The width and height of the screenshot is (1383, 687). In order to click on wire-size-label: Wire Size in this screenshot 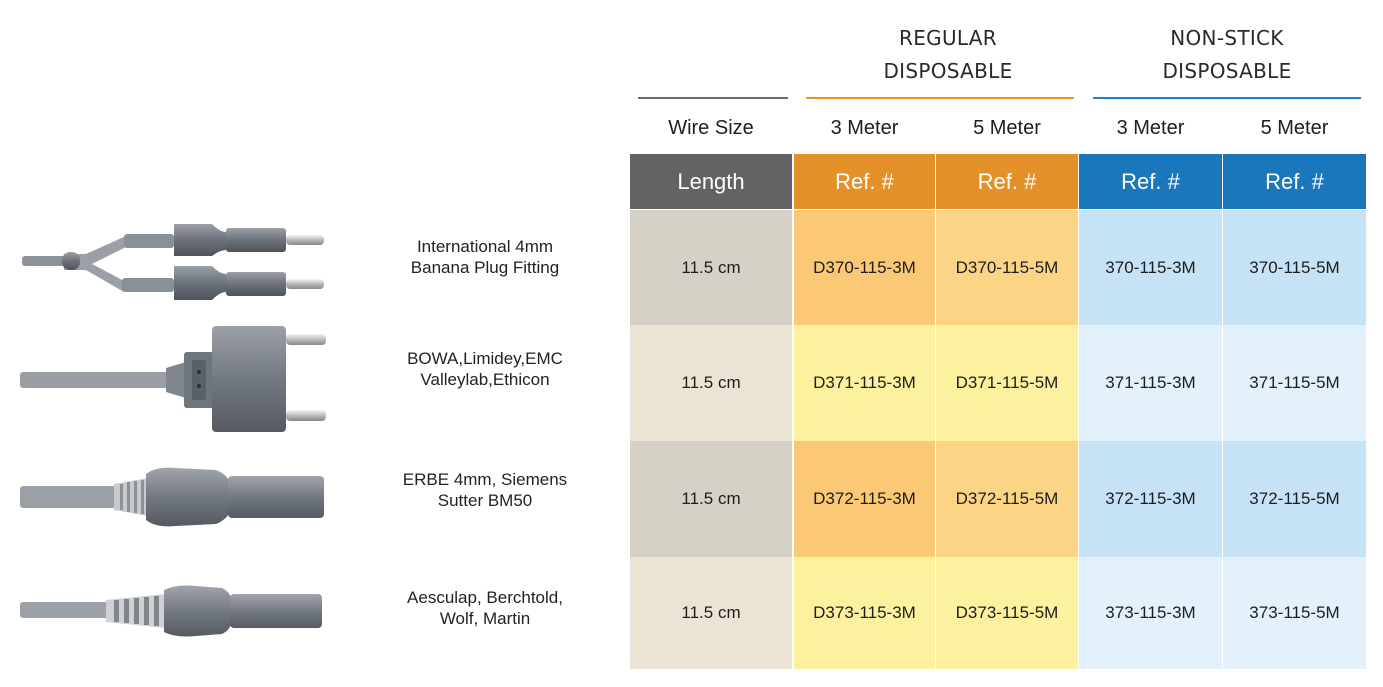, I will do `click(711, 127)`.